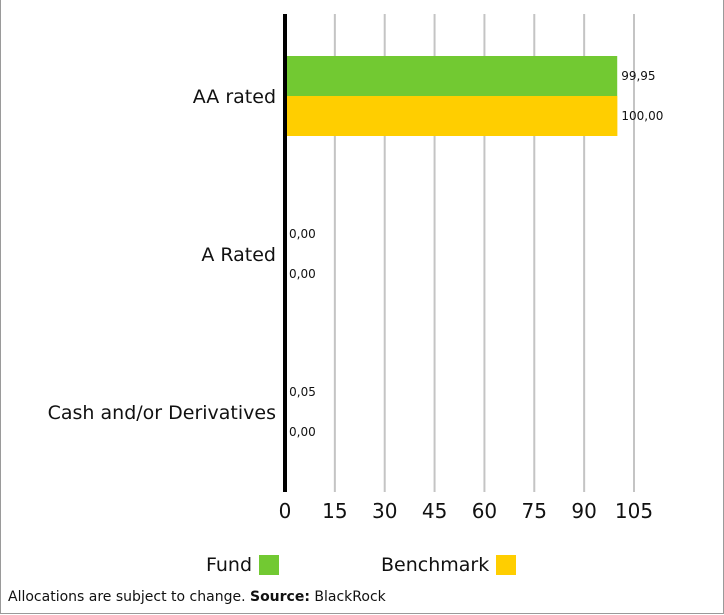 Image resolution: width=724 pixels, height=615 pixels. I want to click on data-label-fund-0: 99,95, so click(638, 76).